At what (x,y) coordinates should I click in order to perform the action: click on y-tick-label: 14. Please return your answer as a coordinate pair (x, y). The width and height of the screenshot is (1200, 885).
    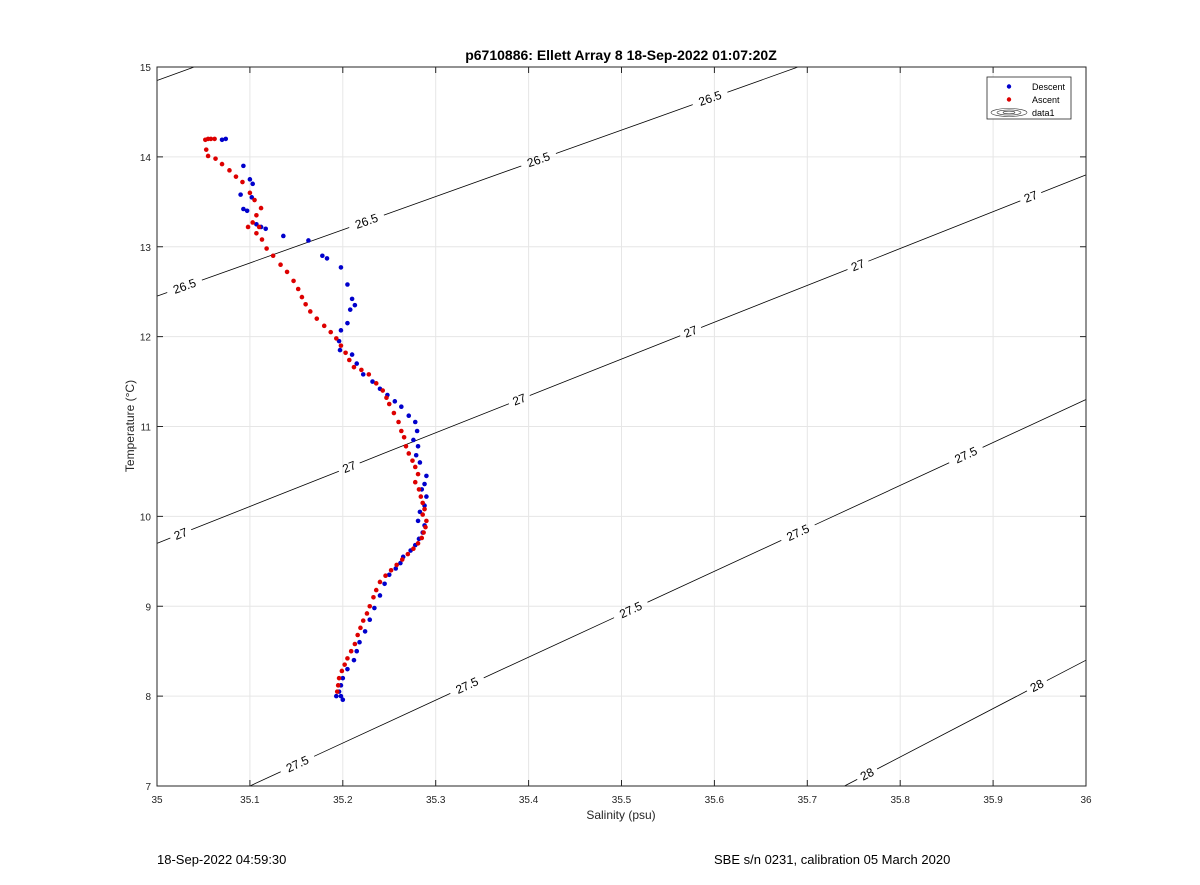
    Looking at the image, I should click on (146, 158).